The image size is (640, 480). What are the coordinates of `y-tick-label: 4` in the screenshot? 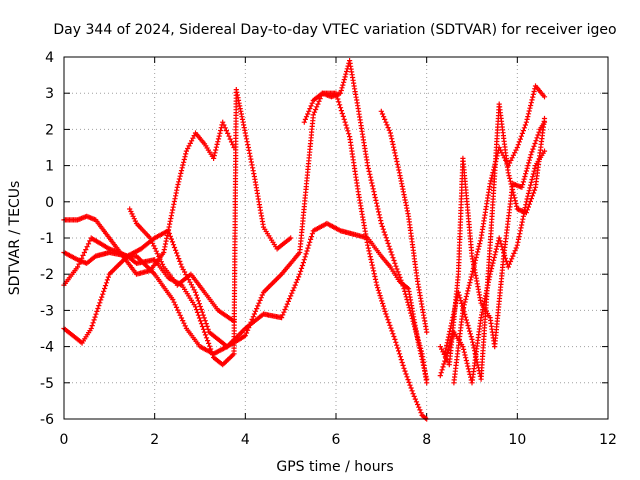 It's located at (49, 58).